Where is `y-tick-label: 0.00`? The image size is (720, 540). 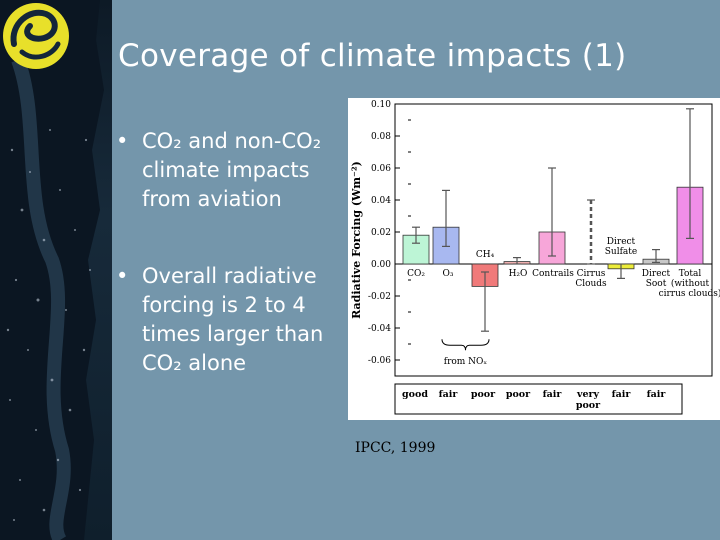 y-tick-label: 0.00 is located at coordinates (381, 265).